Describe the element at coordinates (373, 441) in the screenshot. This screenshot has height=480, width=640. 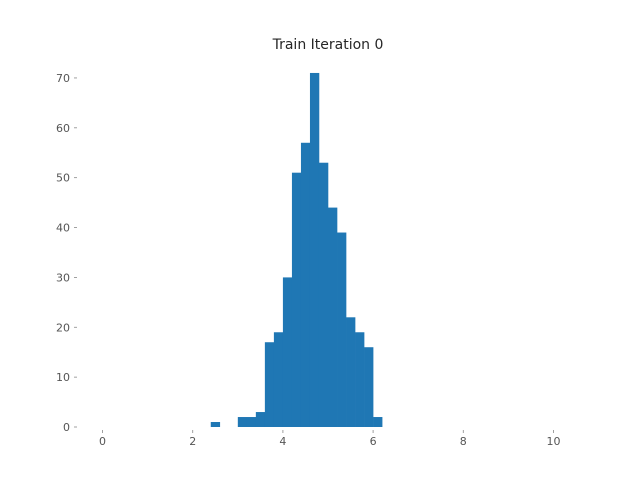
I see `x-tick-label: 6` at that location.